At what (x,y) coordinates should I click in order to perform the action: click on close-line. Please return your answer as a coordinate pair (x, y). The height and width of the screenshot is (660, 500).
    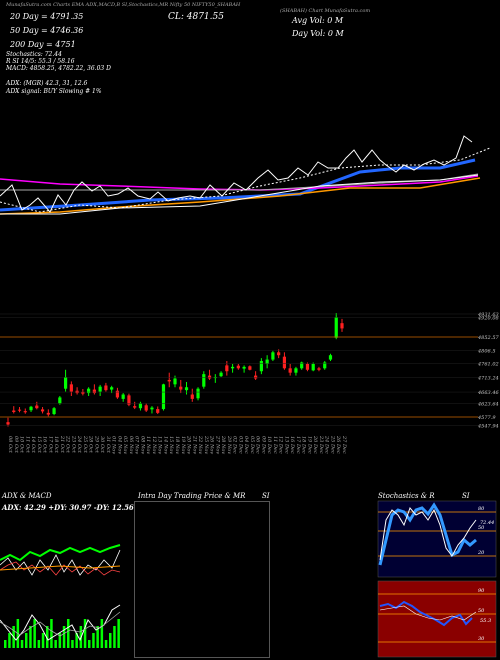
    Looking at the image, I should click on (236, 174).